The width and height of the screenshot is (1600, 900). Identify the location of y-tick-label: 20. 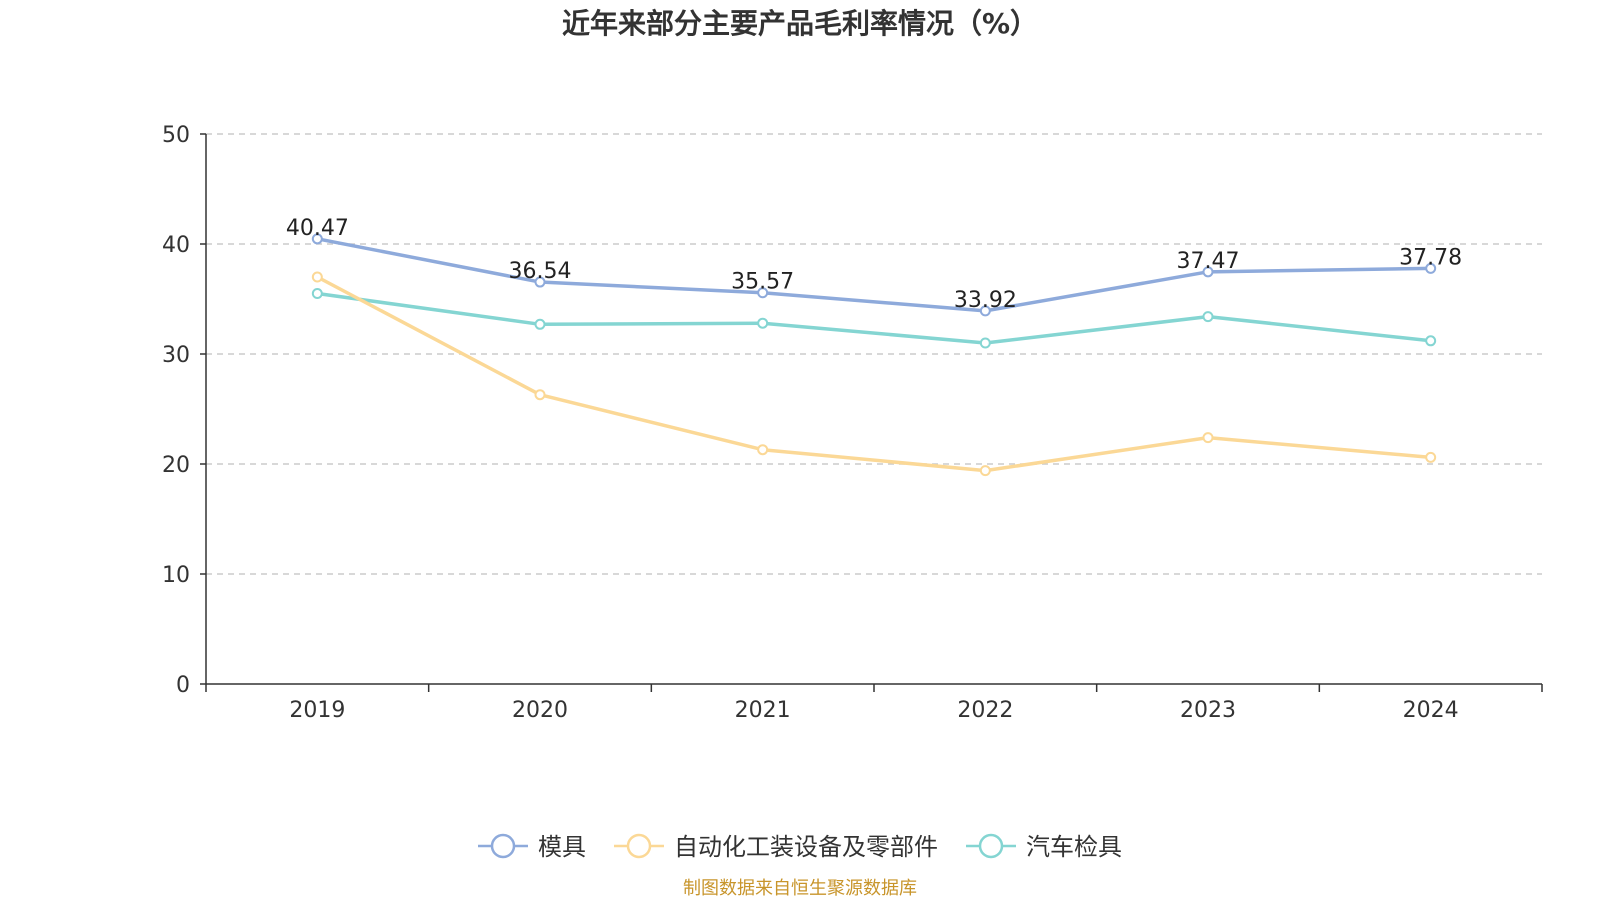
(176, 465).